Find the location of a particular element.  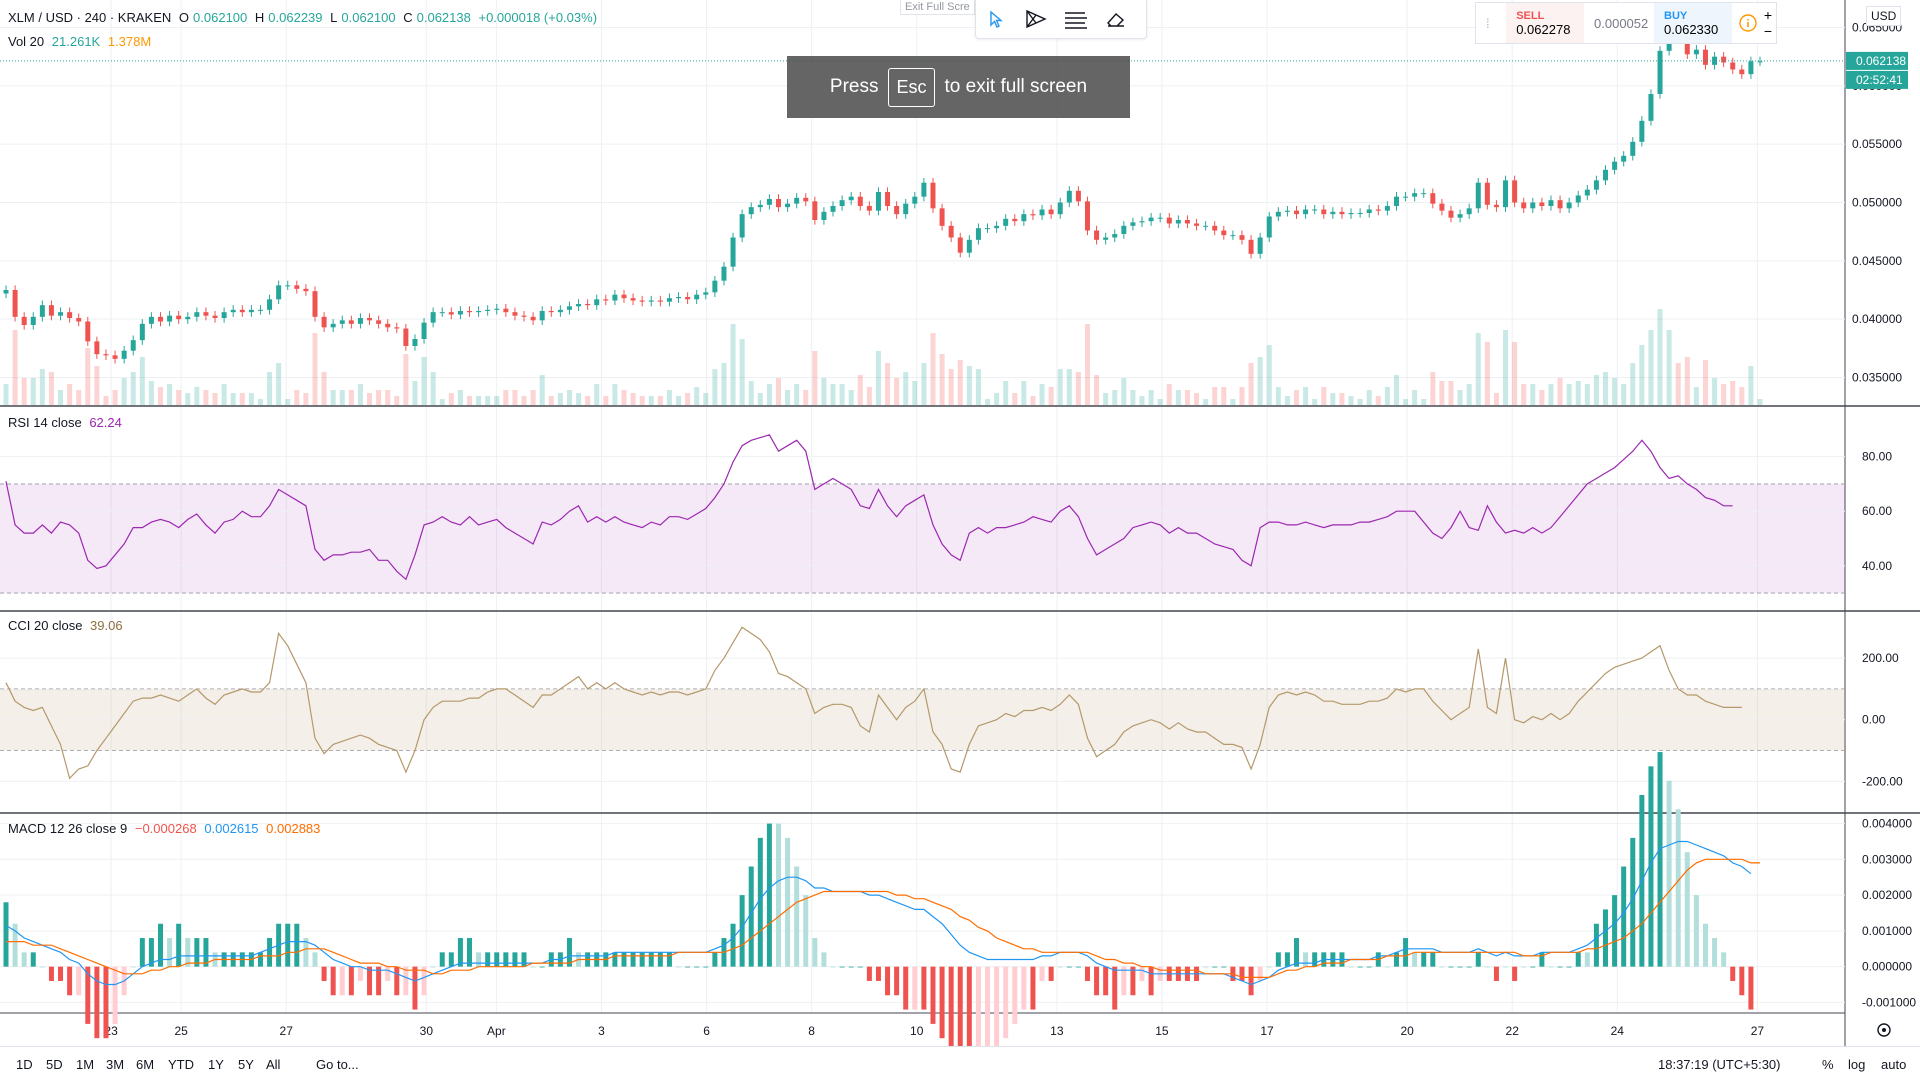

indicator-band is located at coordinates (922, 538).